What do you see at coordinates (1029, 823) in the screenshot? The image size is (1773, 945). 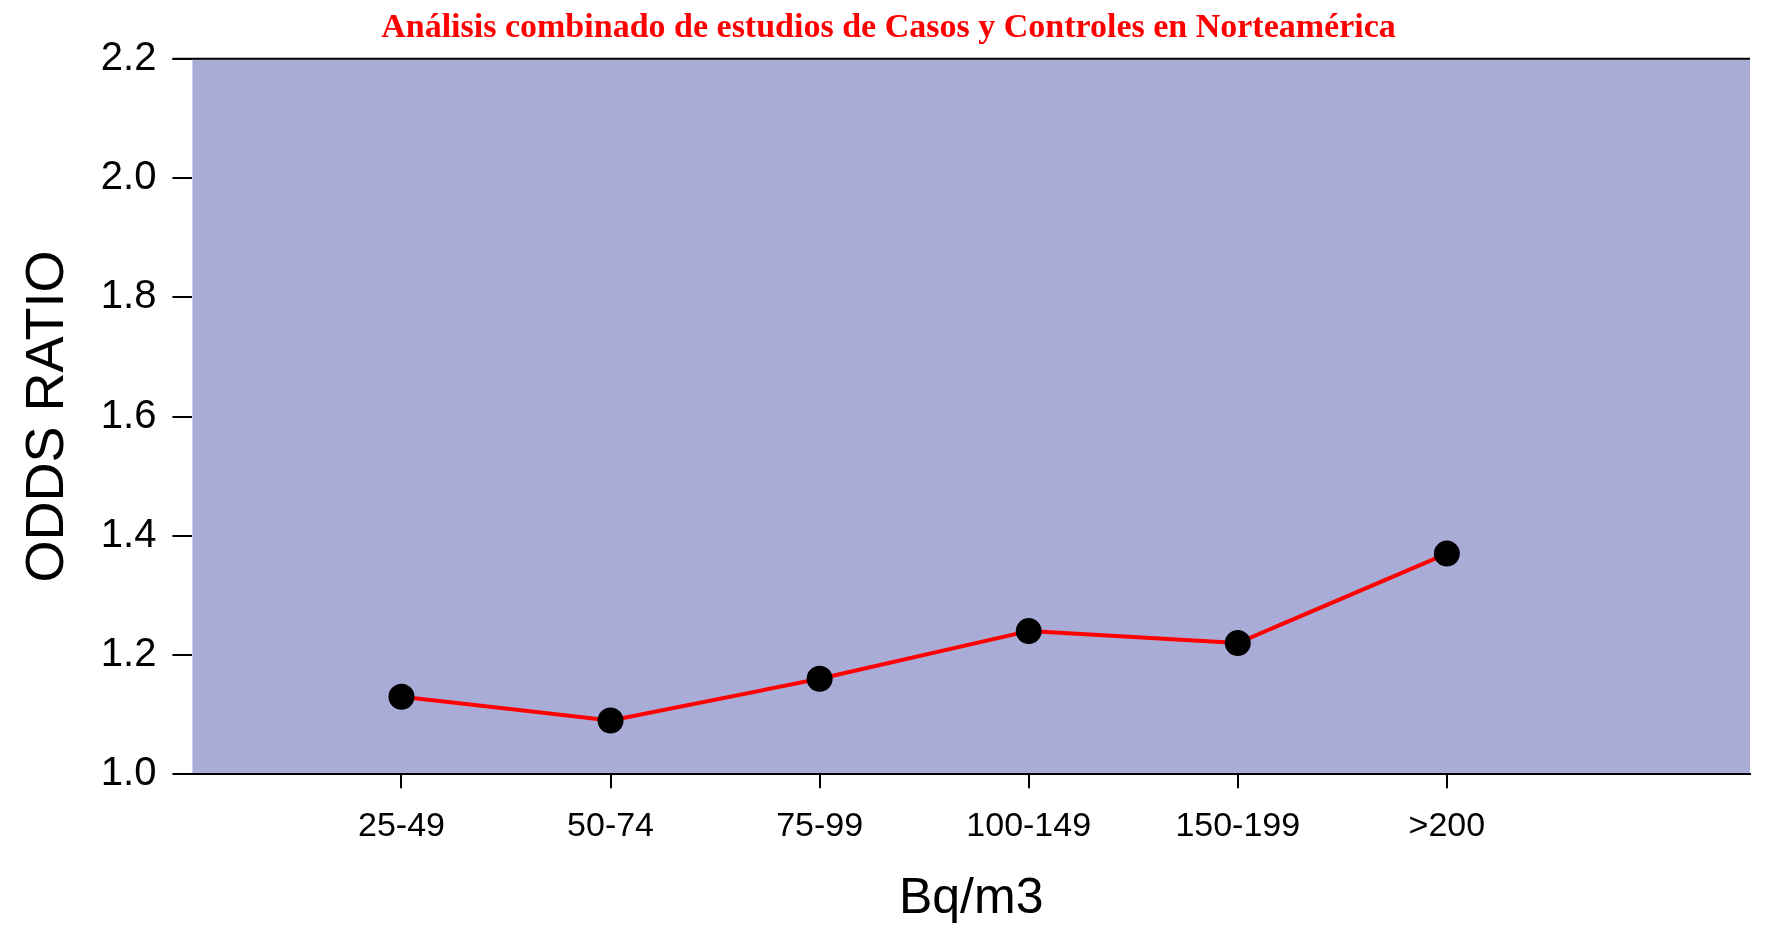 I see `x-tick-label: 100-149` at bounding box center [1029, 823].